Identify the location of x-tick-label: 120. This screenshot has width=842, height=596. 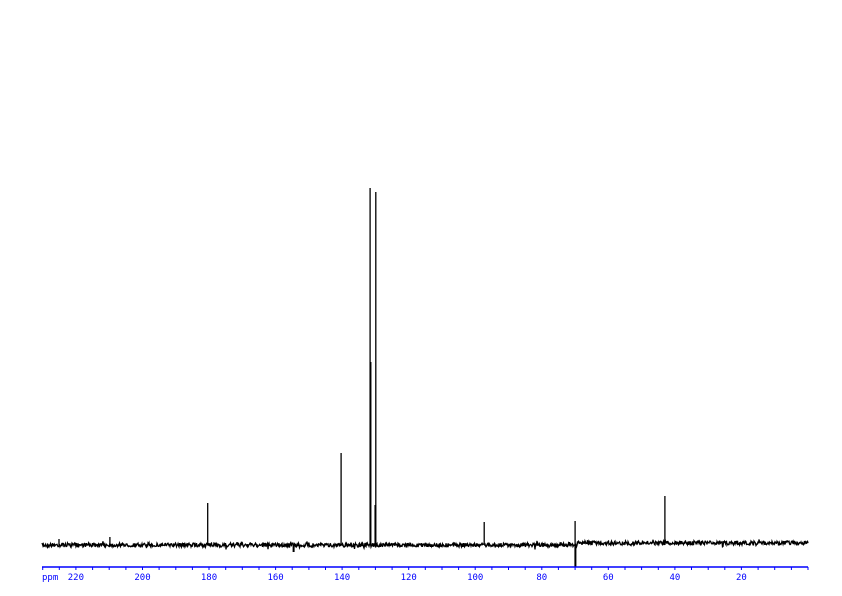
(409, 578).